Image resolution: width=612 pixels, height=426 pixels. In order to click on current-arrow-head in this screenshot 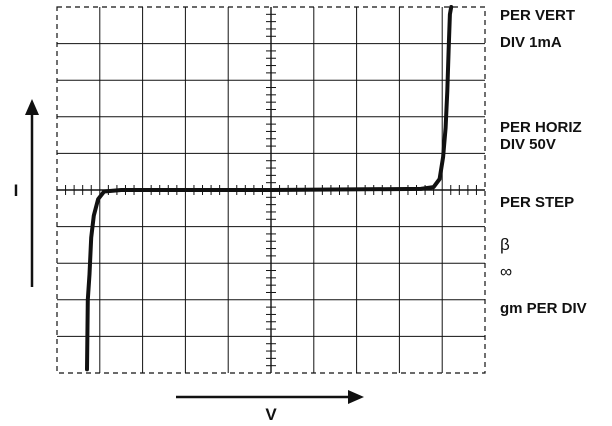, I will do `click(32, 107)`.